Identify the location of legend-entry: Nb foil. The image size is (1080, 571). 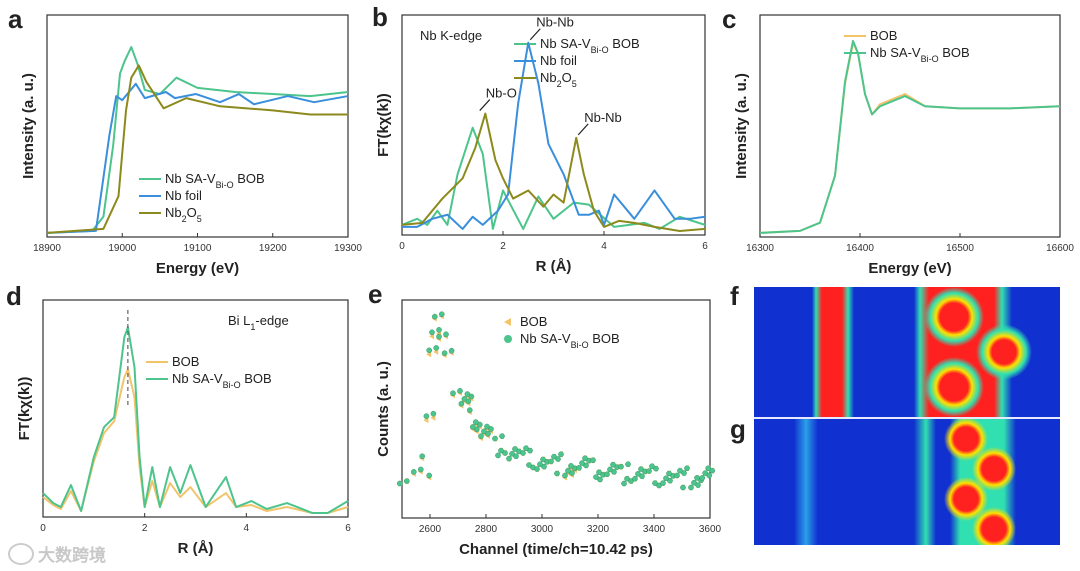
(183, 195).